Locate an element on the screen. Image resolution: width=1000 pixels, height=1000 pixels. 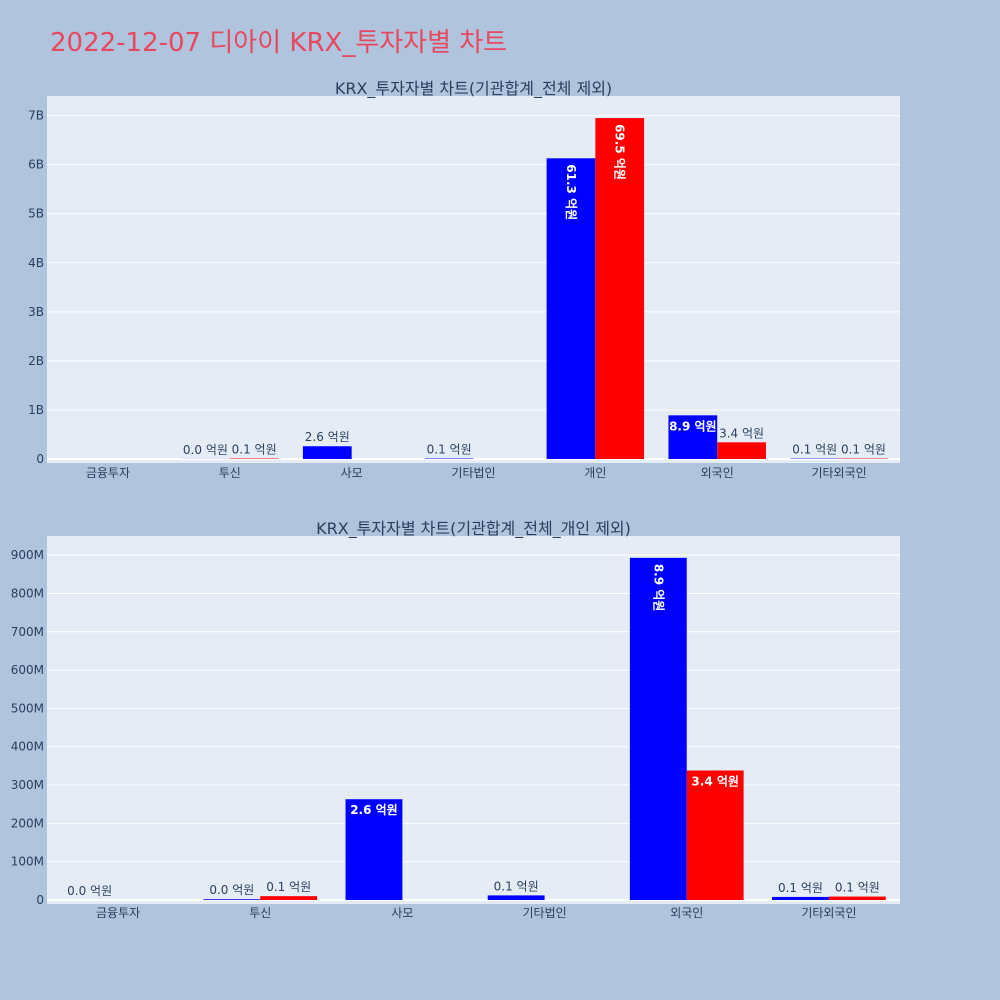
y-tick-label: 300M is located at coordinates (27, 785).